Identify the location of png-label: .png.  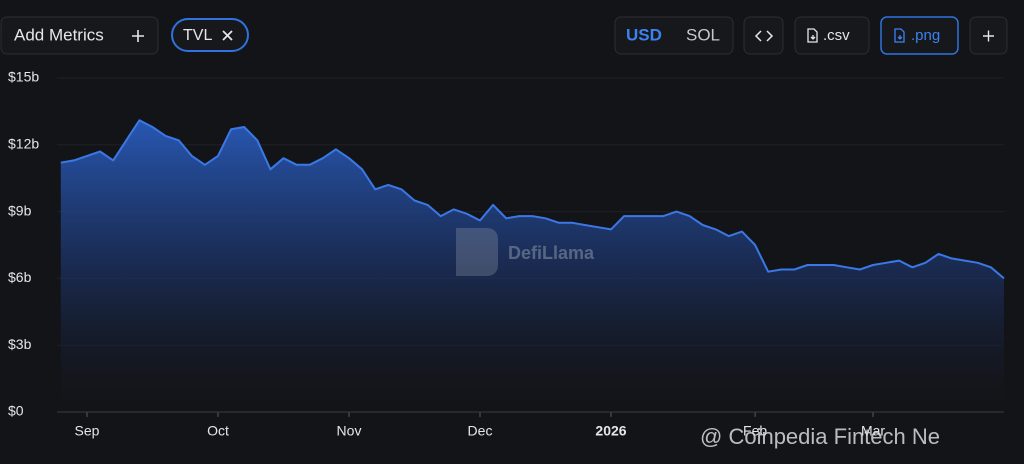
(925, 35).